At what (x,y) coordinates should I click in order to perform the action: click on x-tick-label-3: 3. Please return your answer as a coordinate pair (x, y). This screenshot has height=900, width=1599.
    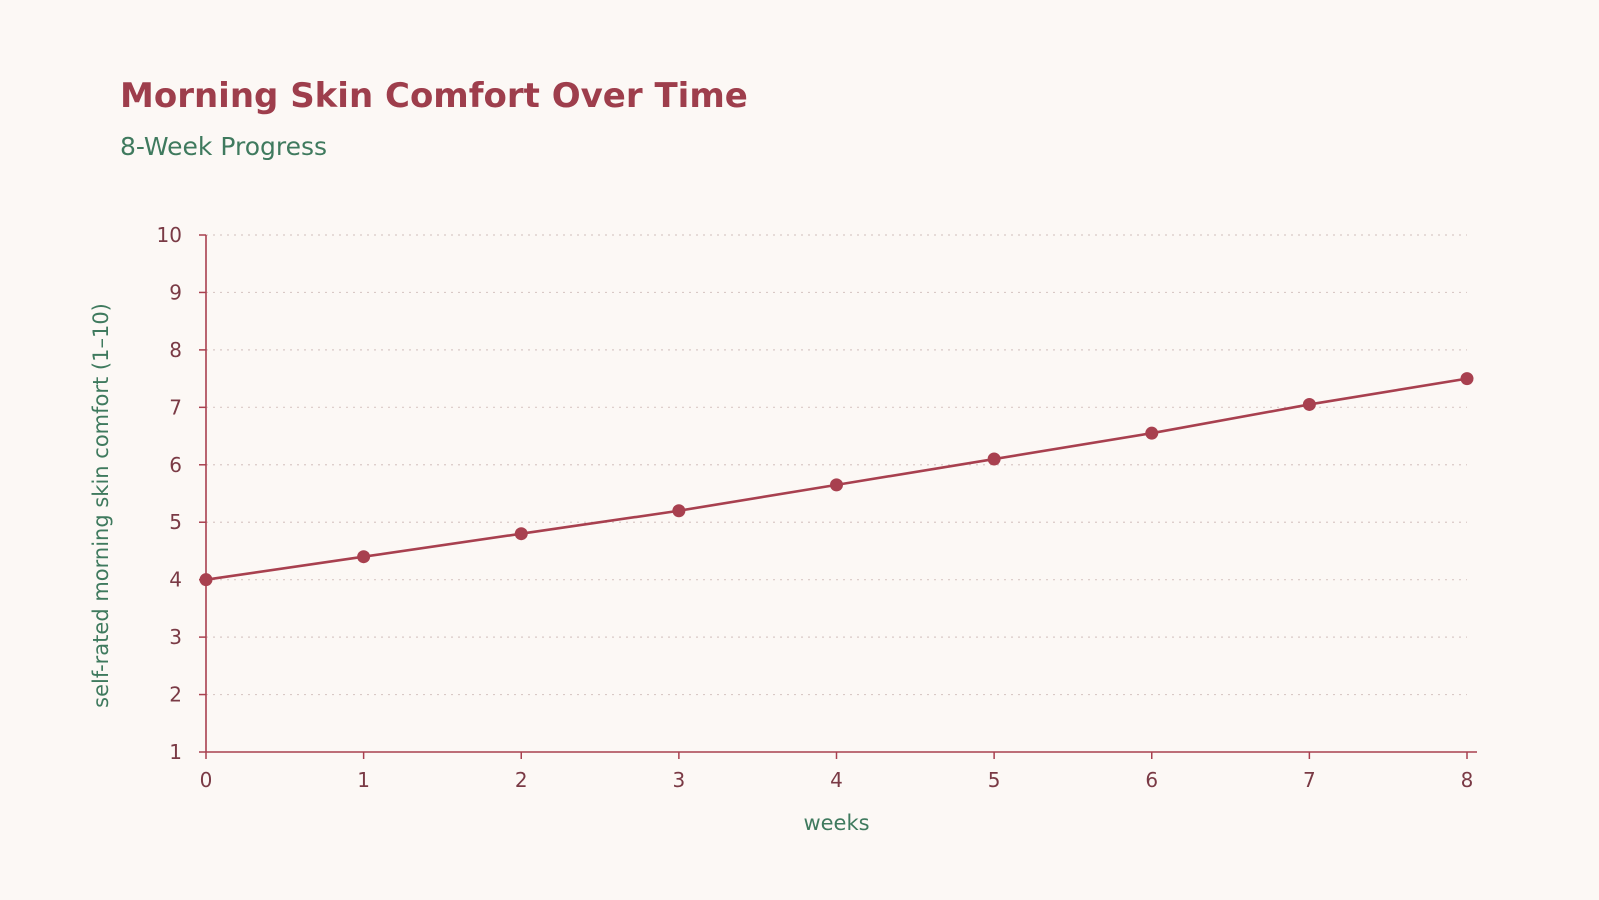
    Looking at the image, I should click on (679, 780).